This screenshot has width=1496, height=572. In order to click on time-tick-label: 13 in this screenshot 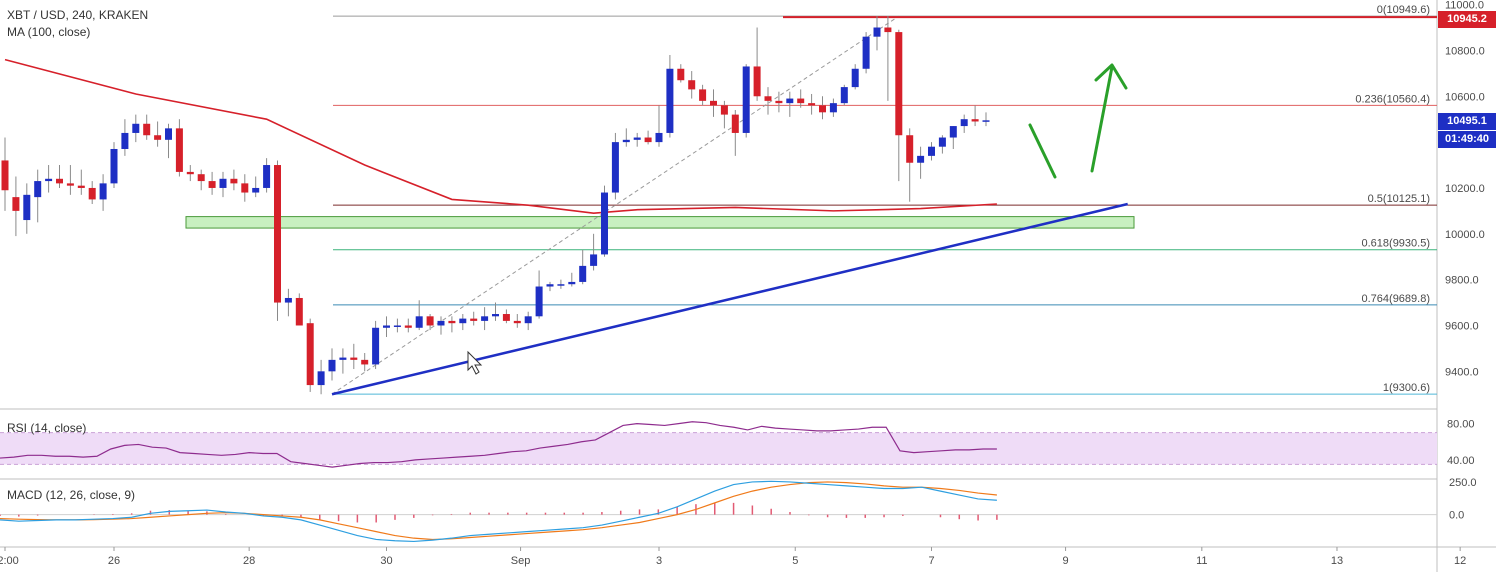, I will do `click(1337, 561)`.